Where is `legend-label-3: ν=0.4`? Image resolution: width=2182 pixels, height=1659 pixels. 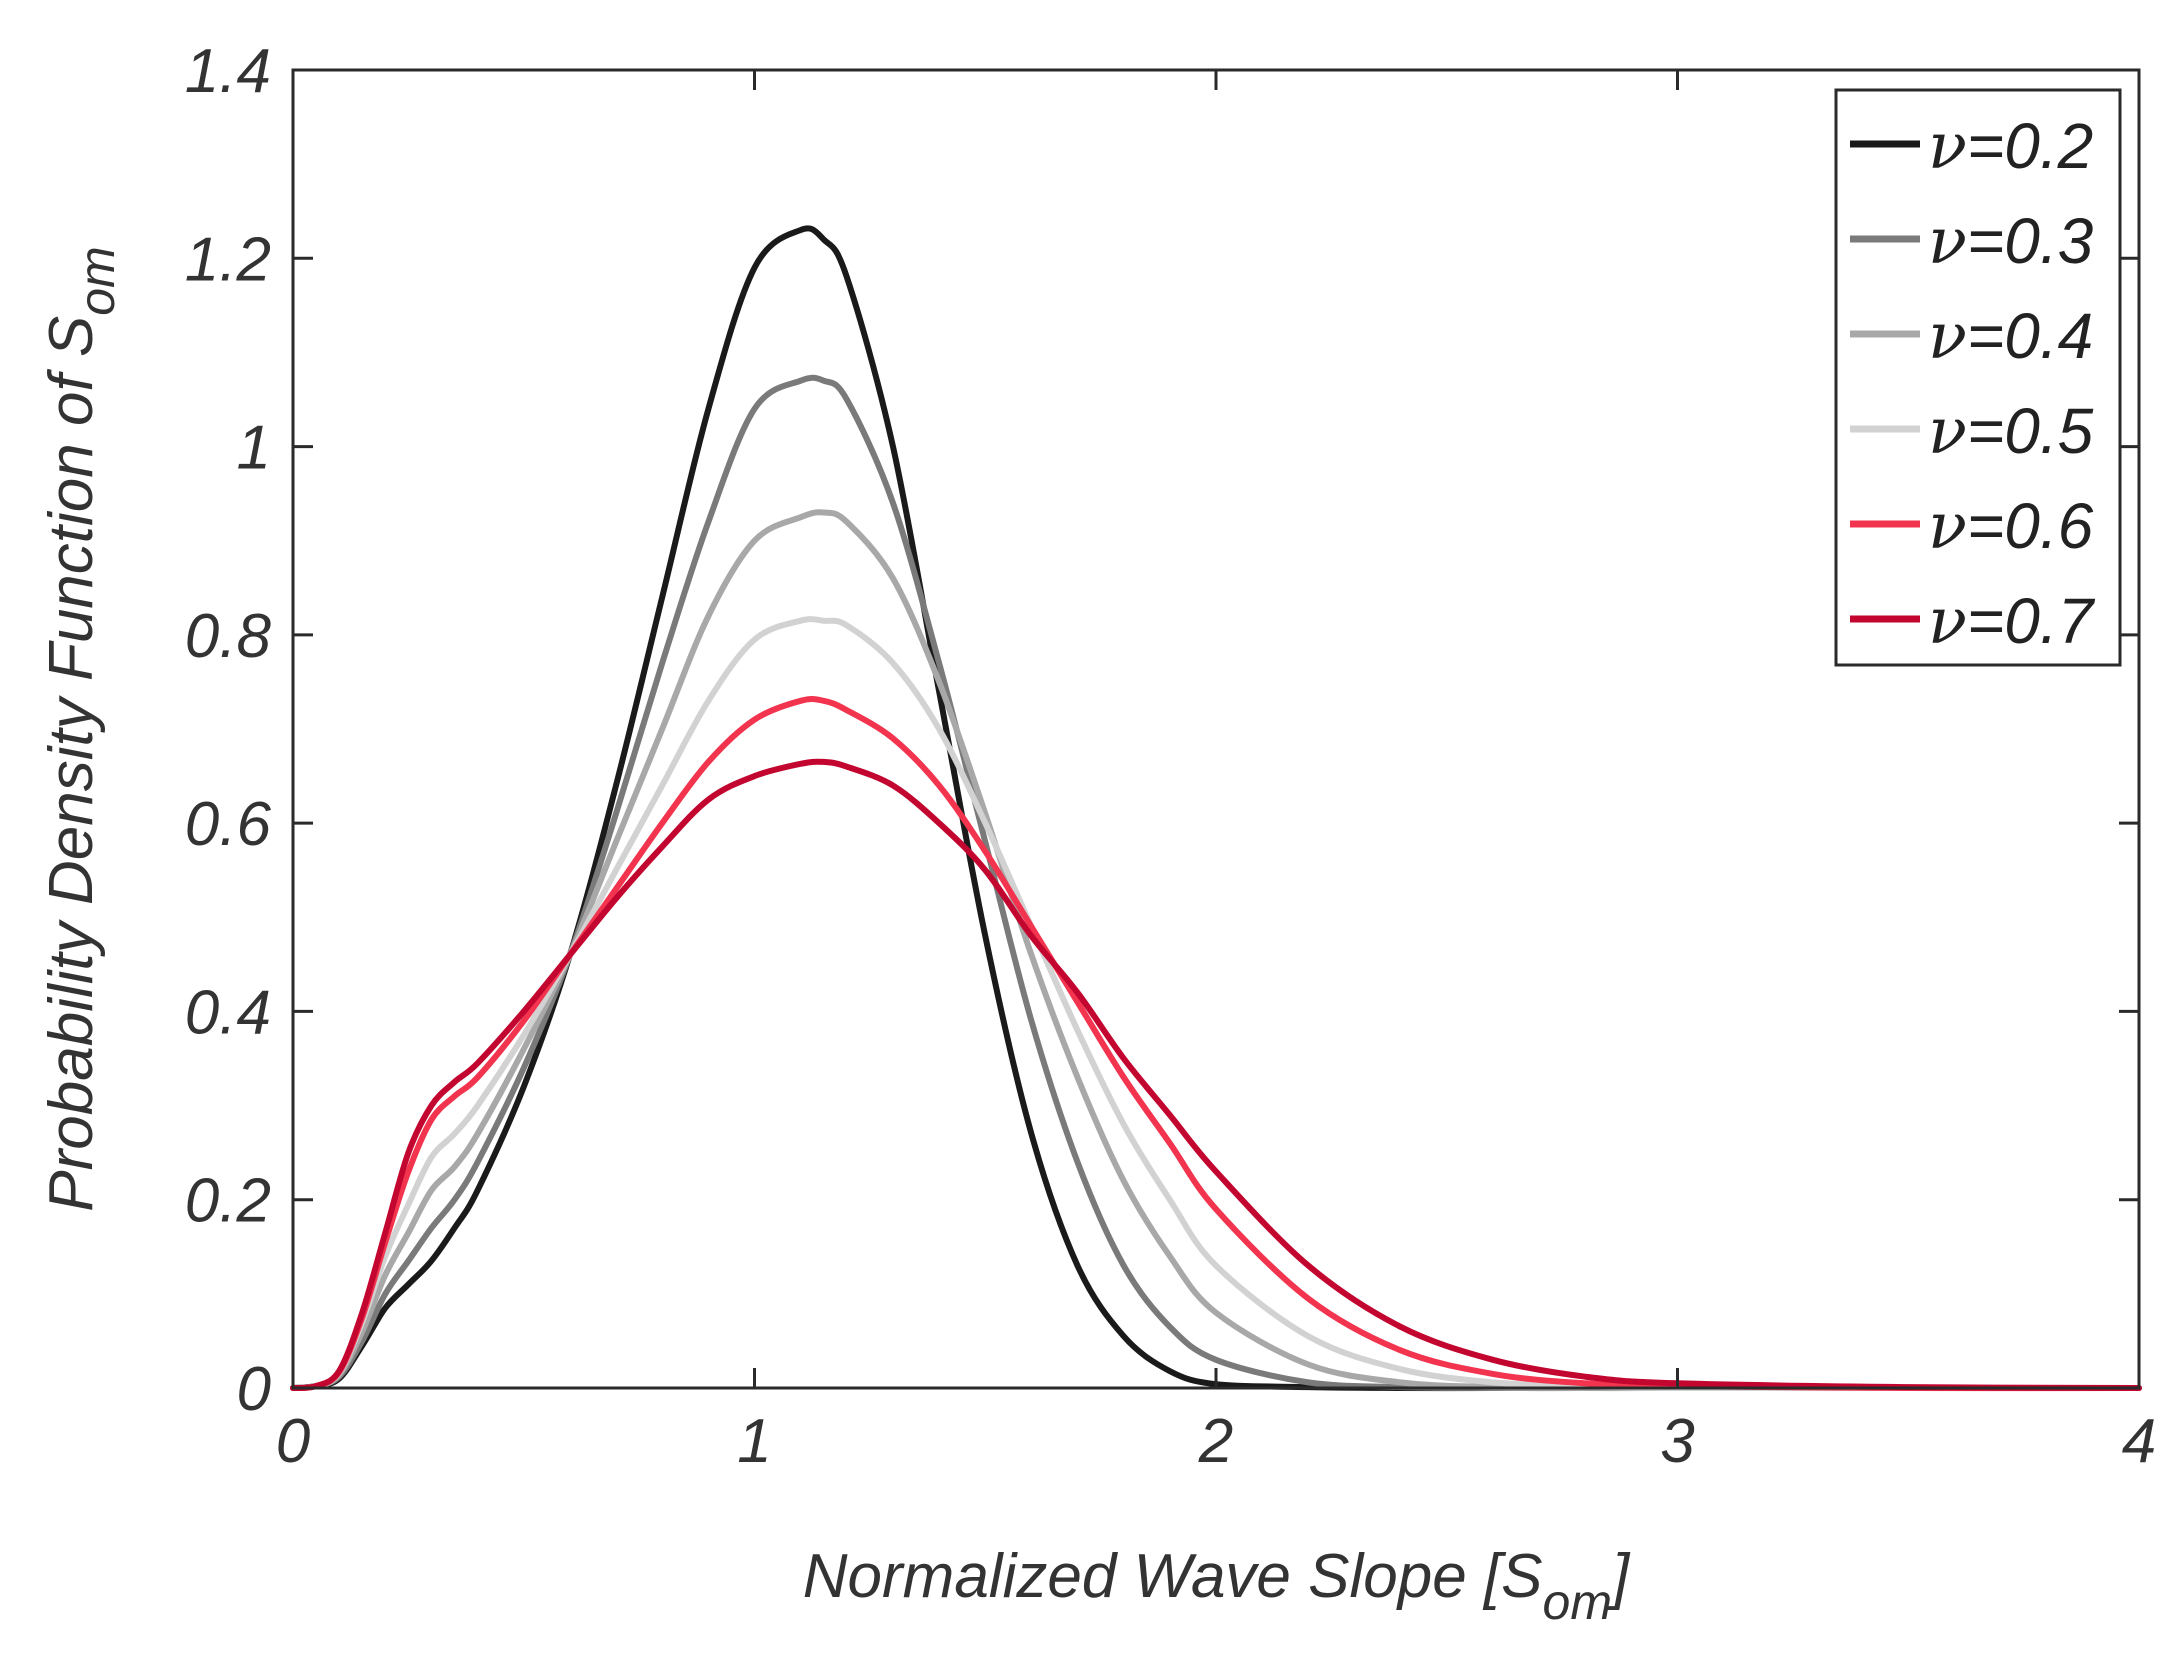
legend-label-3: ν=0.4 is located at coordinates (2010, 337).